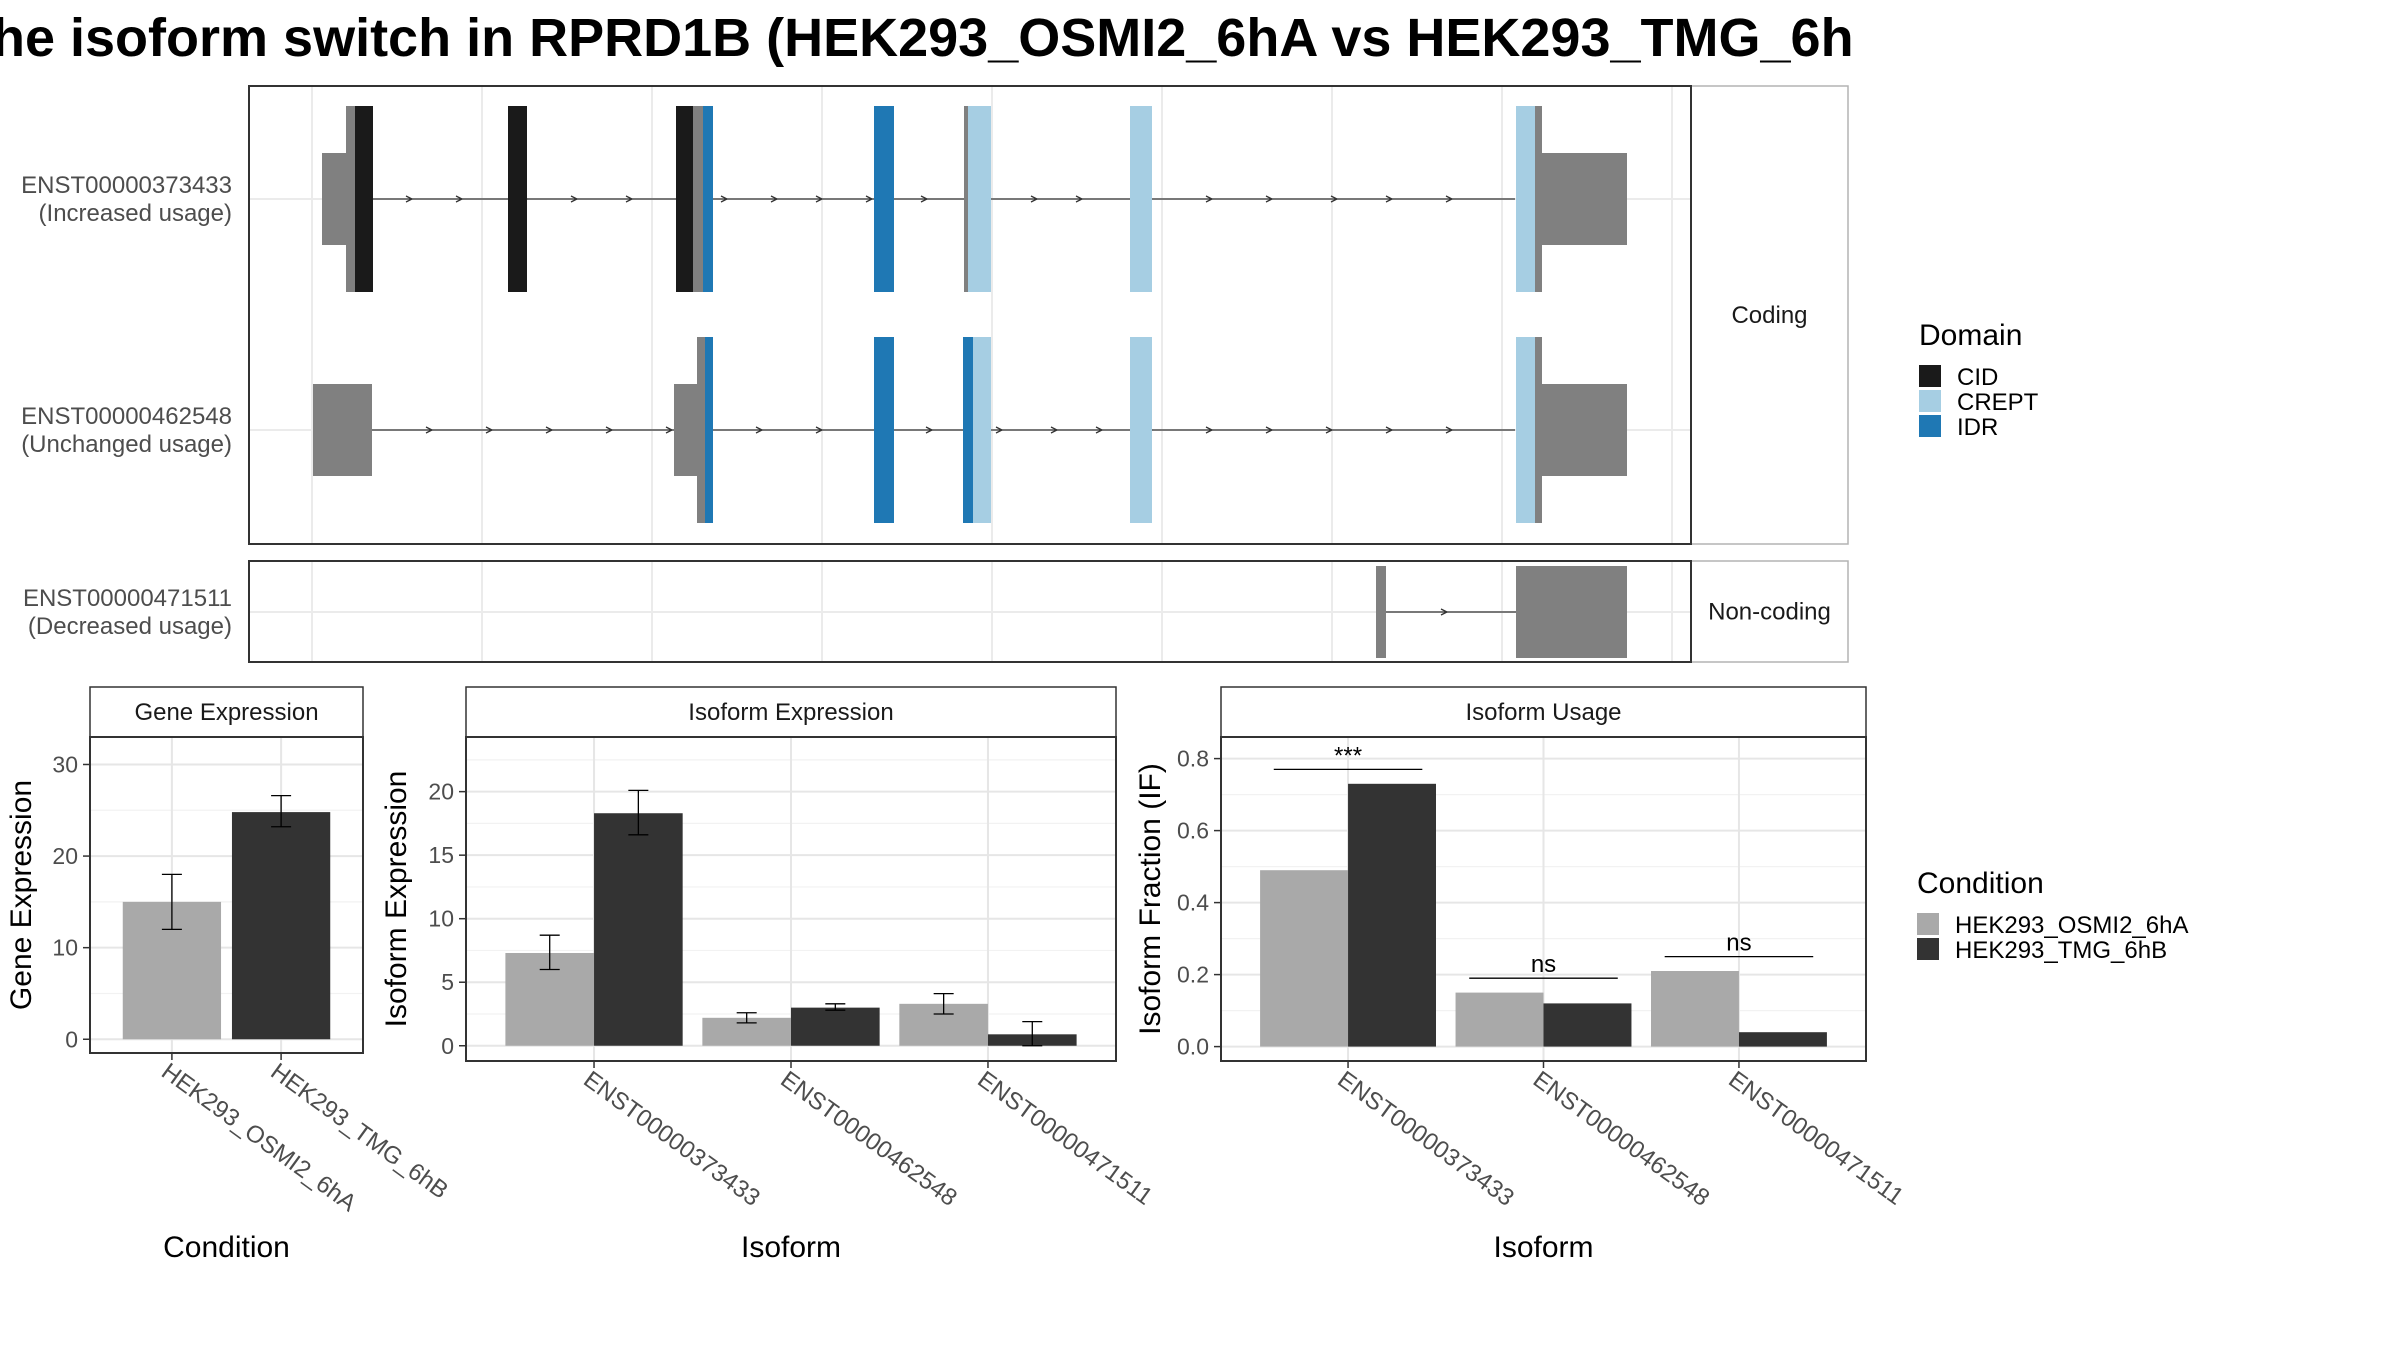 The image size is (2400, 1350). I want to click on transcript-label: ENST00000462548 (Unchanged usage), so click(126, 430).